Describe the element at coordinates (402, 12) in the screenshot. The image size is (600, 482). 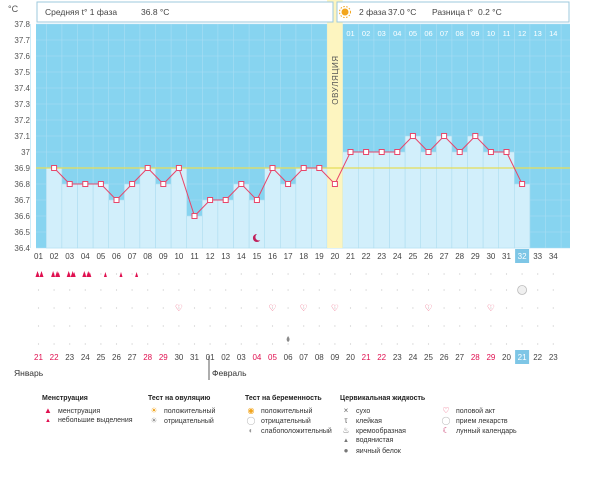
I see `phase2-value: 37.0 °C` at that location.